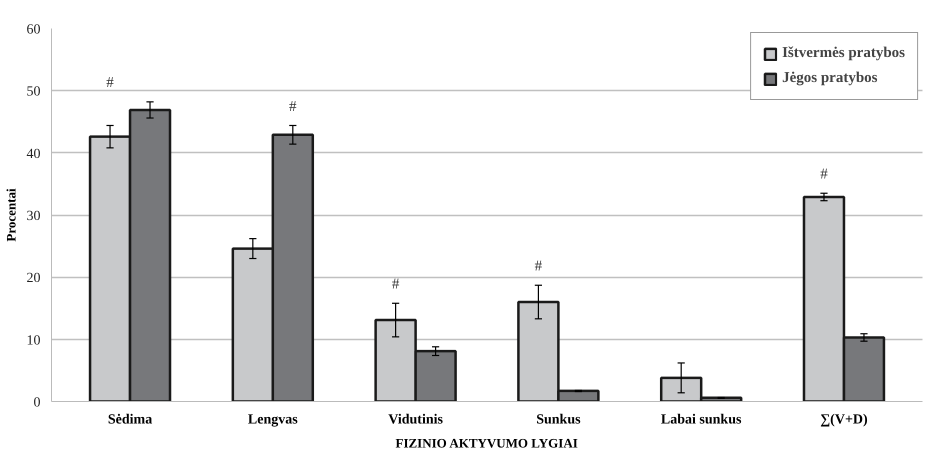 The image size is (942, 455). I want to click on y-tick-label: 60, so click(33, 30).